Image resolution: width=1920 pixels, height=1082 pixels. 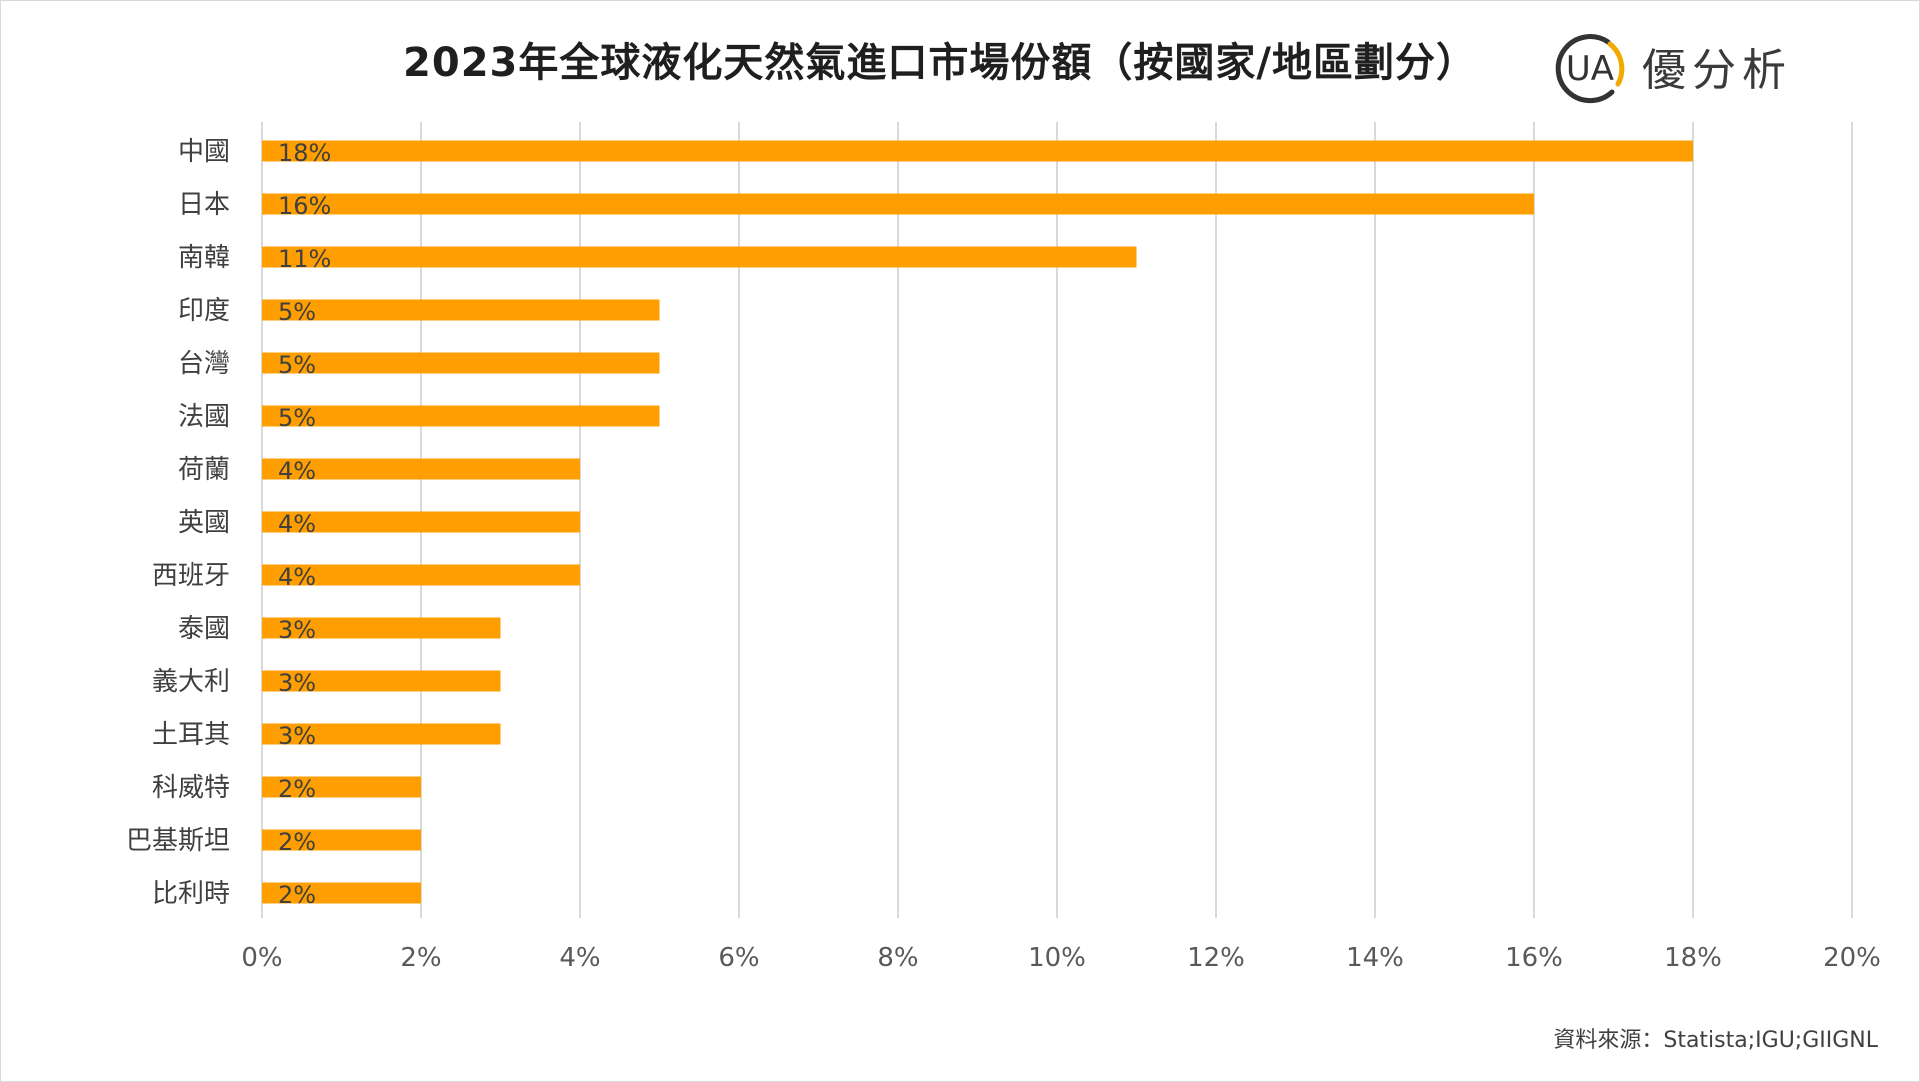 I want to click on x-tick-label: 0%, so click(x=261, y=958).